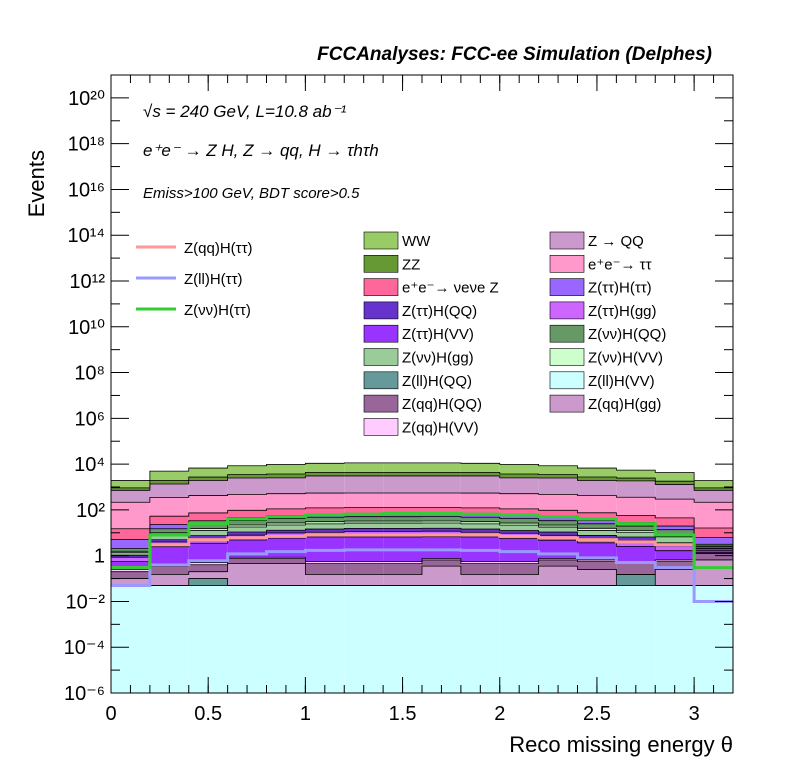 The height and width of the screenshot is (772, 796). I want to click on annotation-selection: Emiss>100 GeV, BDT score>0.5, so click(251, 193).